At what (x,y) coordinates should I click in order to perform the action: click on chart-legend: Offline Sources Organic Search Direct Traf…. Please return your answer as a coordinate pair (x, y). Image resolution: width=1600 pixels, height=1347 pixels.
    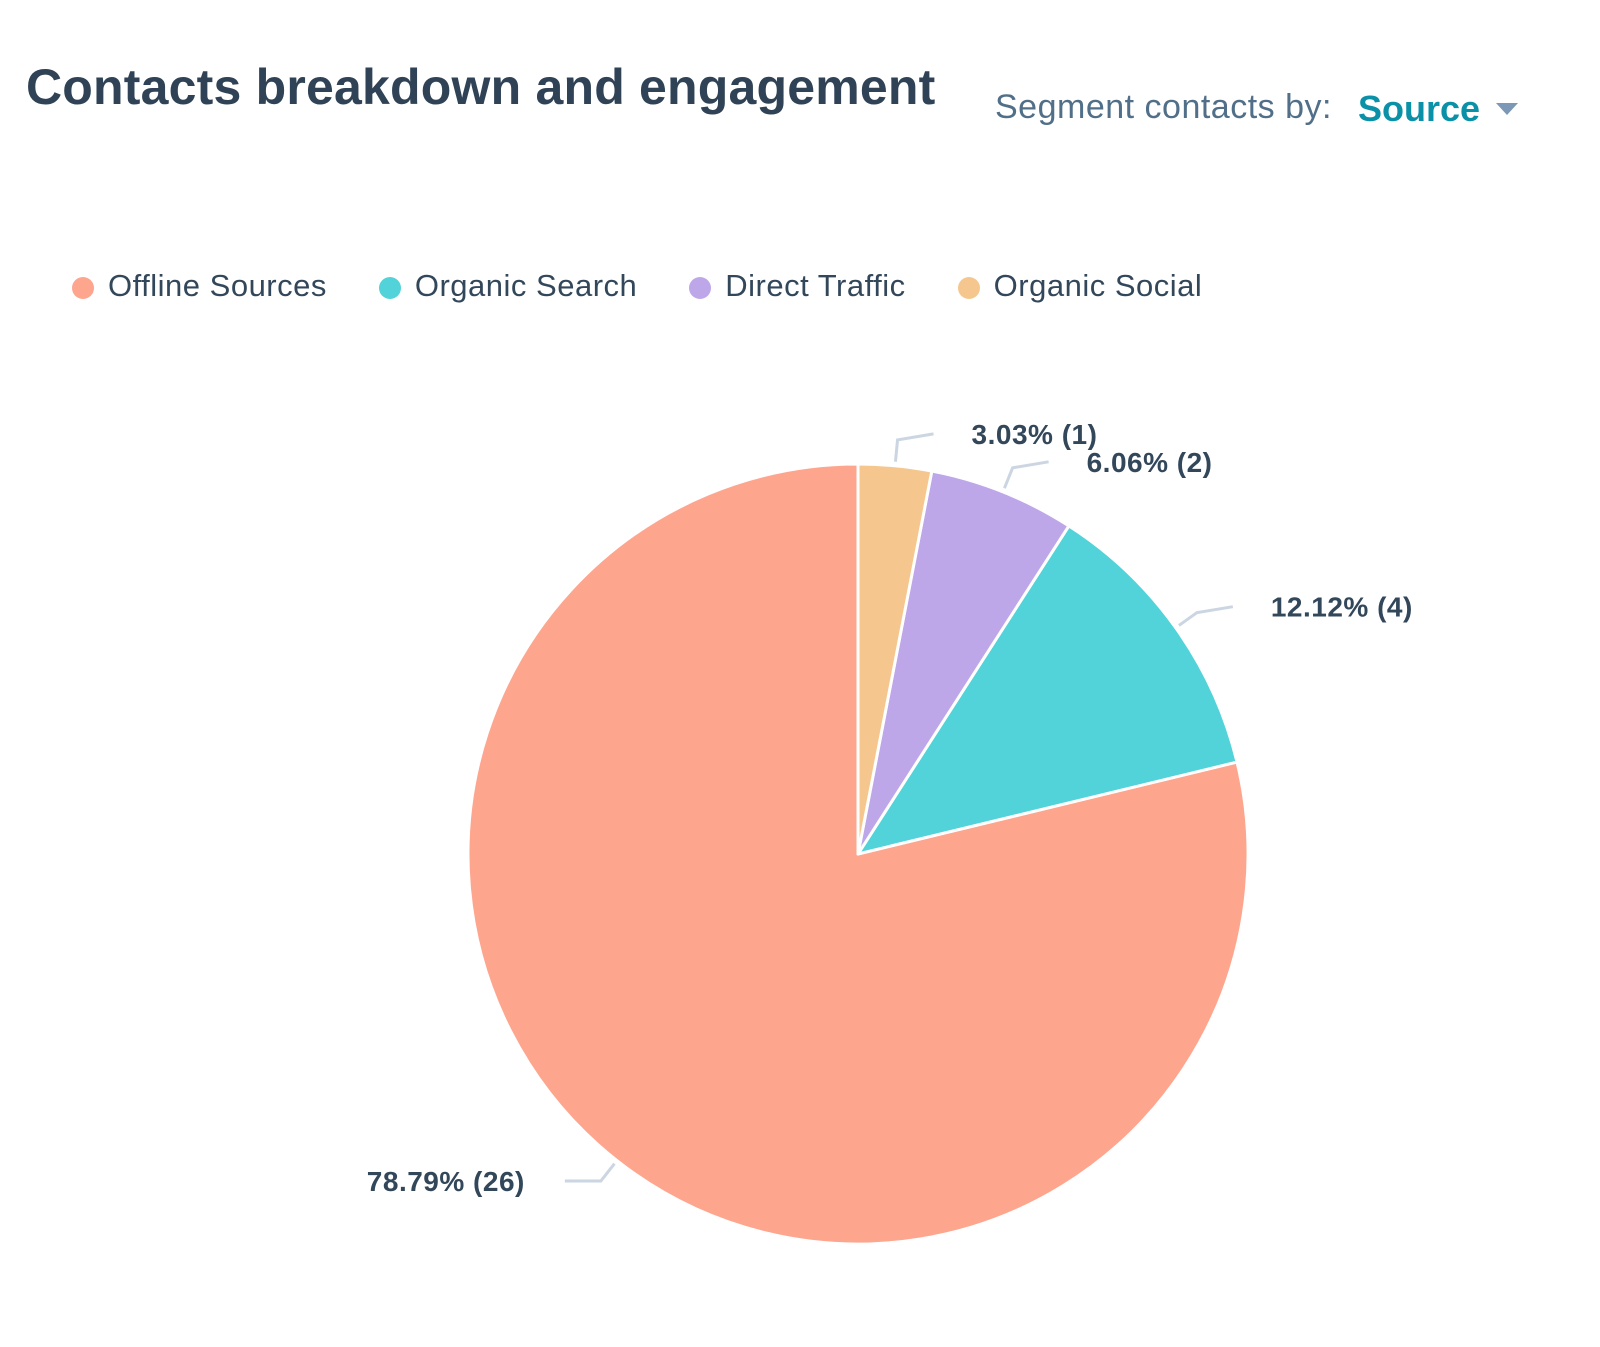
    Looking at the image, I should click on (663, 286).